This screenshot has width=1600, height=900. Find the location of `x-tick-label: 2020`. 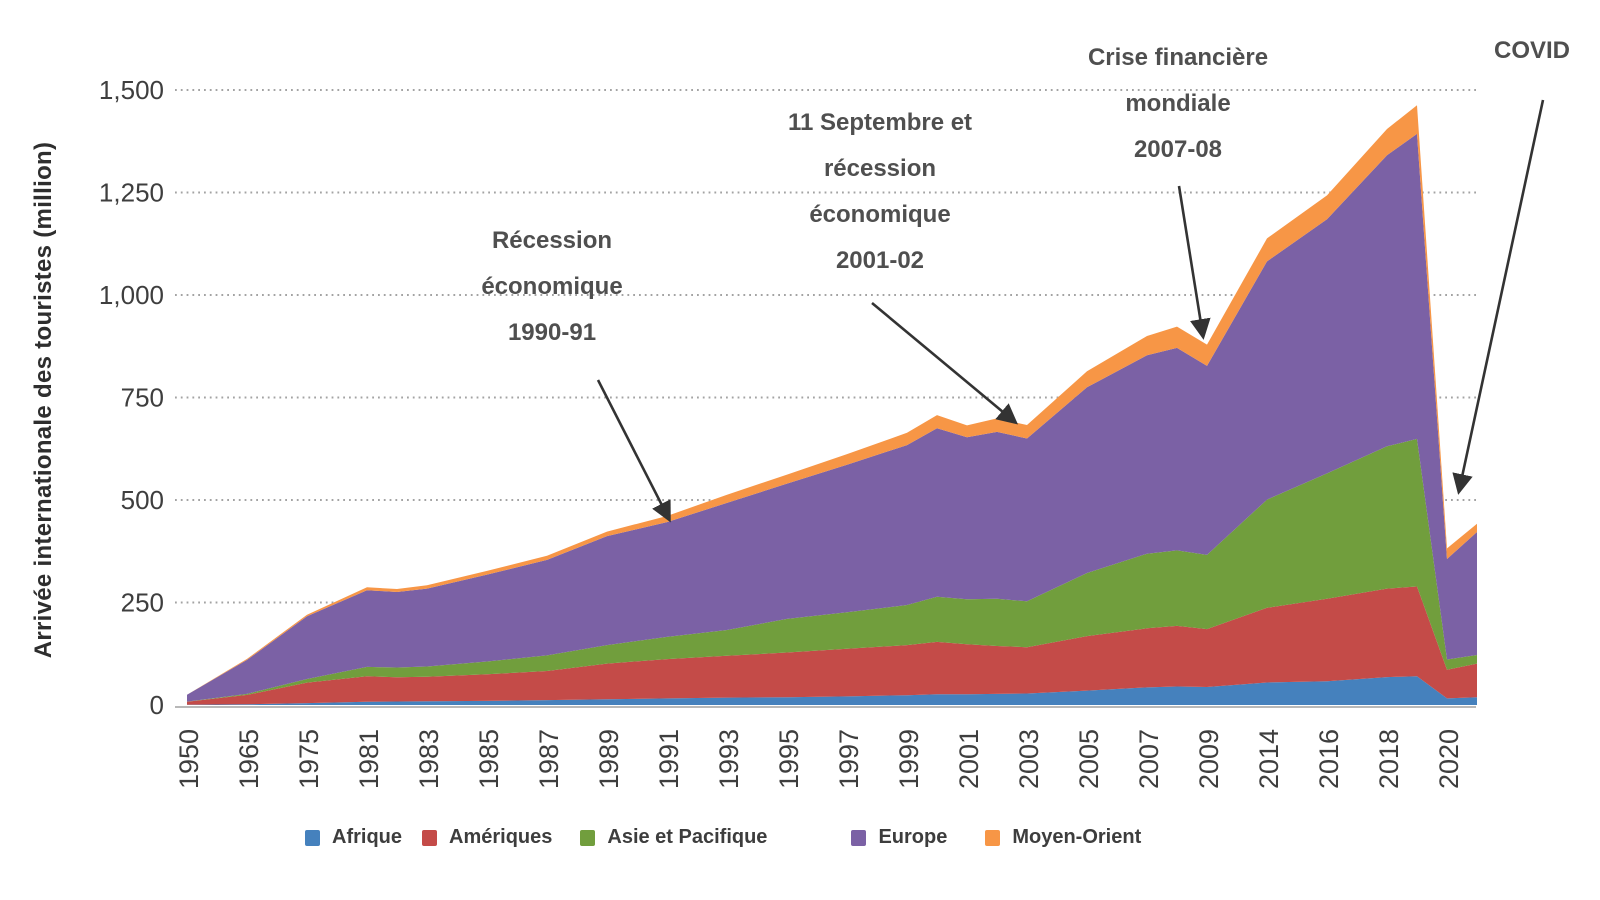

x-tick-label: 2020 is located at coordinates (1449, 759).